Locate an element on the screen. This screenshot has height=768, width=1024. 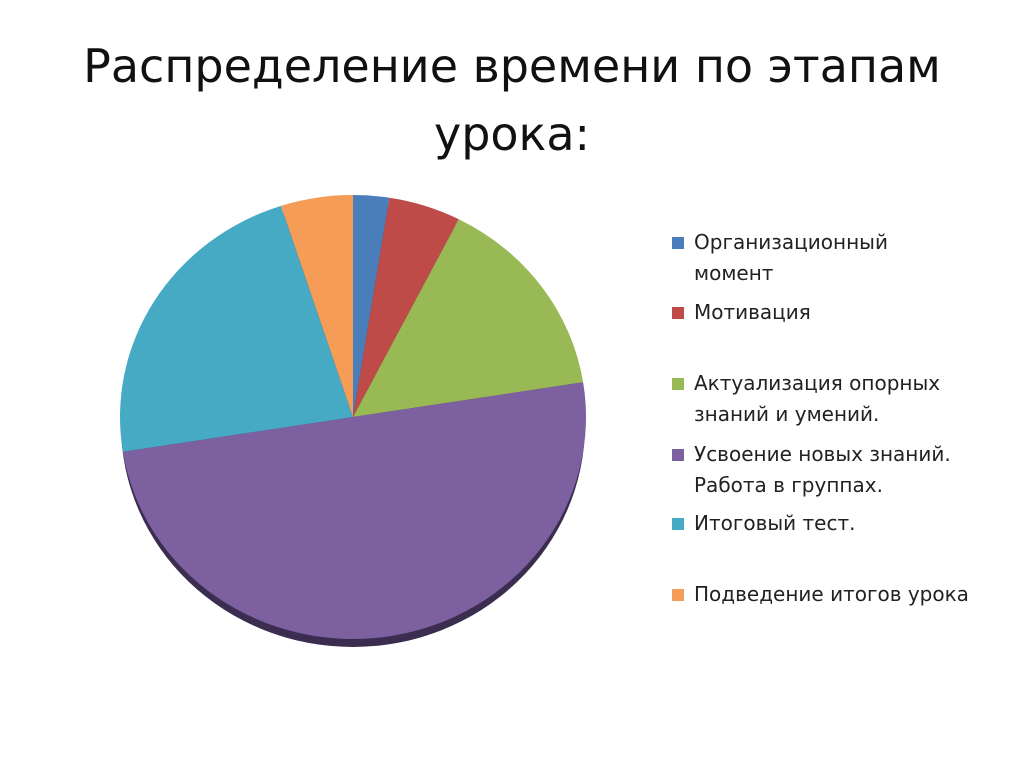
legend-entry: Актуализация опорных знаний и умений. is located at coordinates (822, 399).